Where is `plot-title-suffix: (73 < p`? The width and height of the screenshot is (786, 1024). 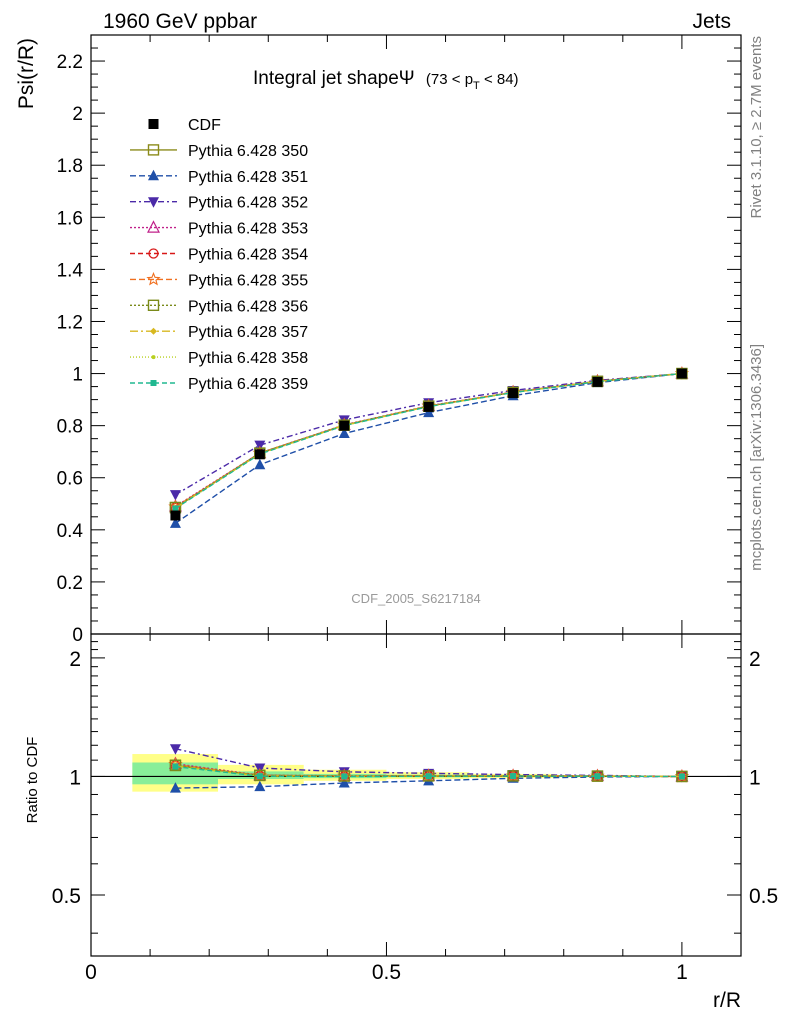
plot-title-suffix: (73 < p is located at coordinates (449, 79).